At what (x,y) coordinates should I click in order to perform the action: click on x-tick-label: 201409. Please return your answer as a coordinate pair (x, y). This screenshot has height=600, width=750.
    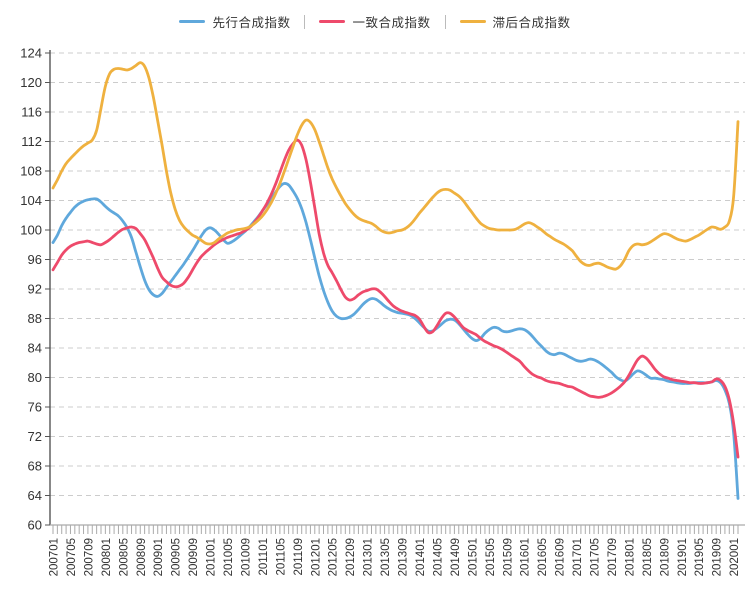
    Looking at the image, I should click on (456, 557).